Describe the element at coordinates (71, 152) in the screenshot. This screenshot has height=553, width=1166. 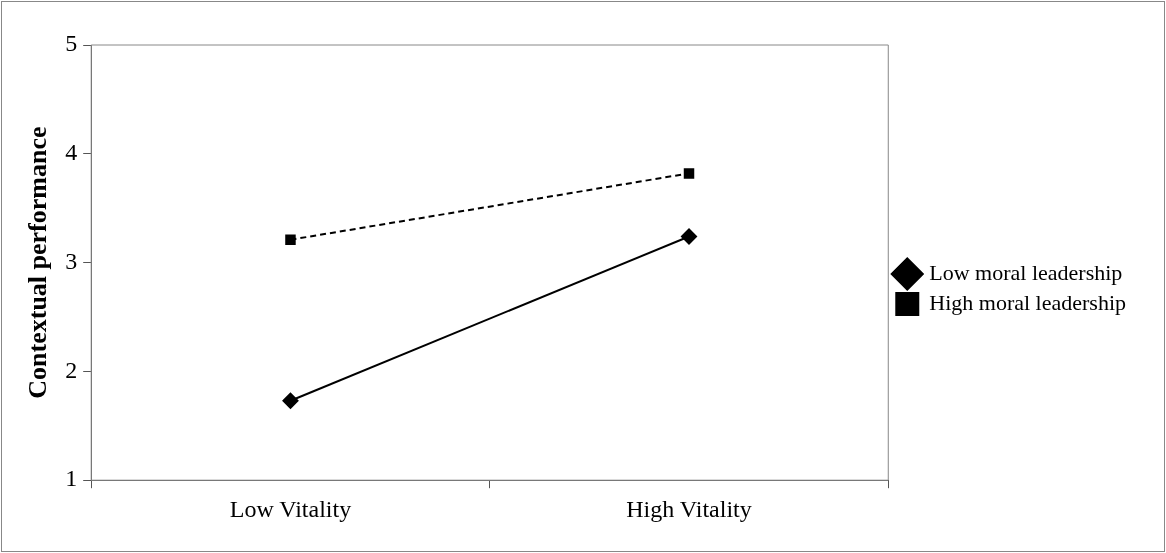
I see `y-tick-label: 4` at that location.